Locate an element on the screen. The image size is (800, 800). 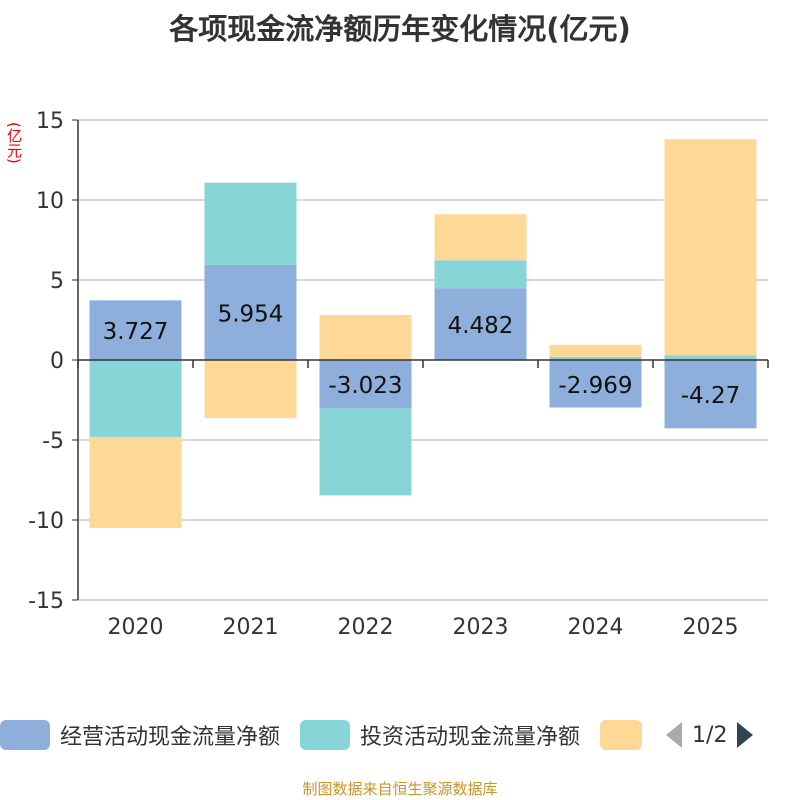
bar-series1-2022 is located at coordinates (365, 452).